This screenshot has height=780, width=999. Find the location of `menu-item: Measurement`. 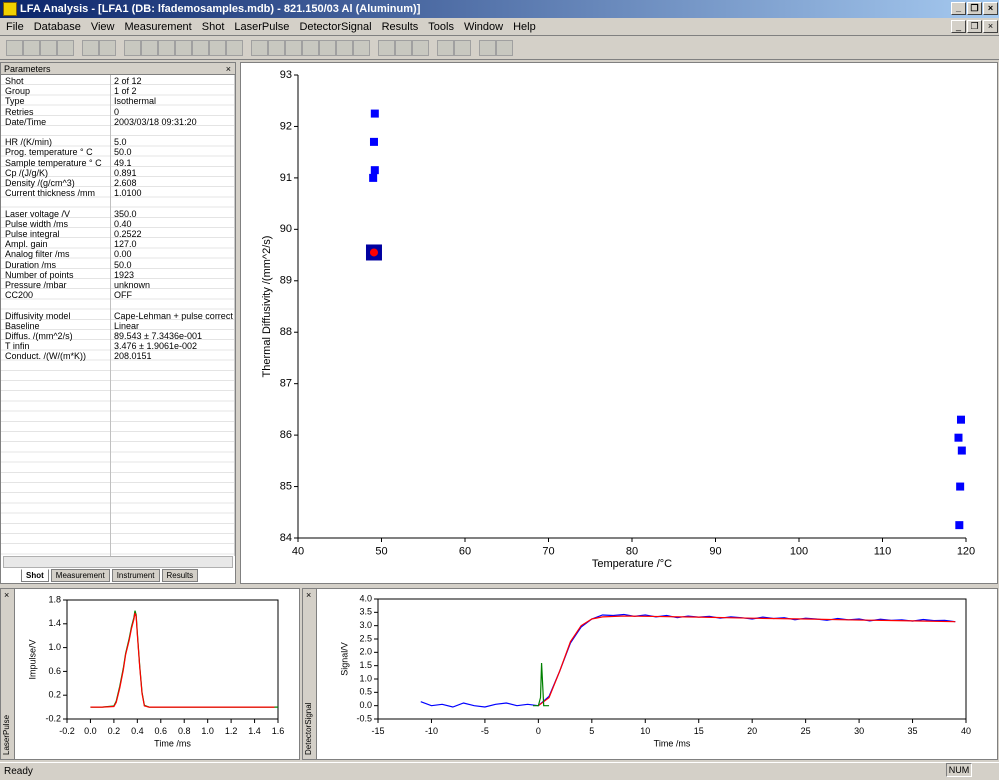

menu-item: Measurement is located at coordinates (158, 27).